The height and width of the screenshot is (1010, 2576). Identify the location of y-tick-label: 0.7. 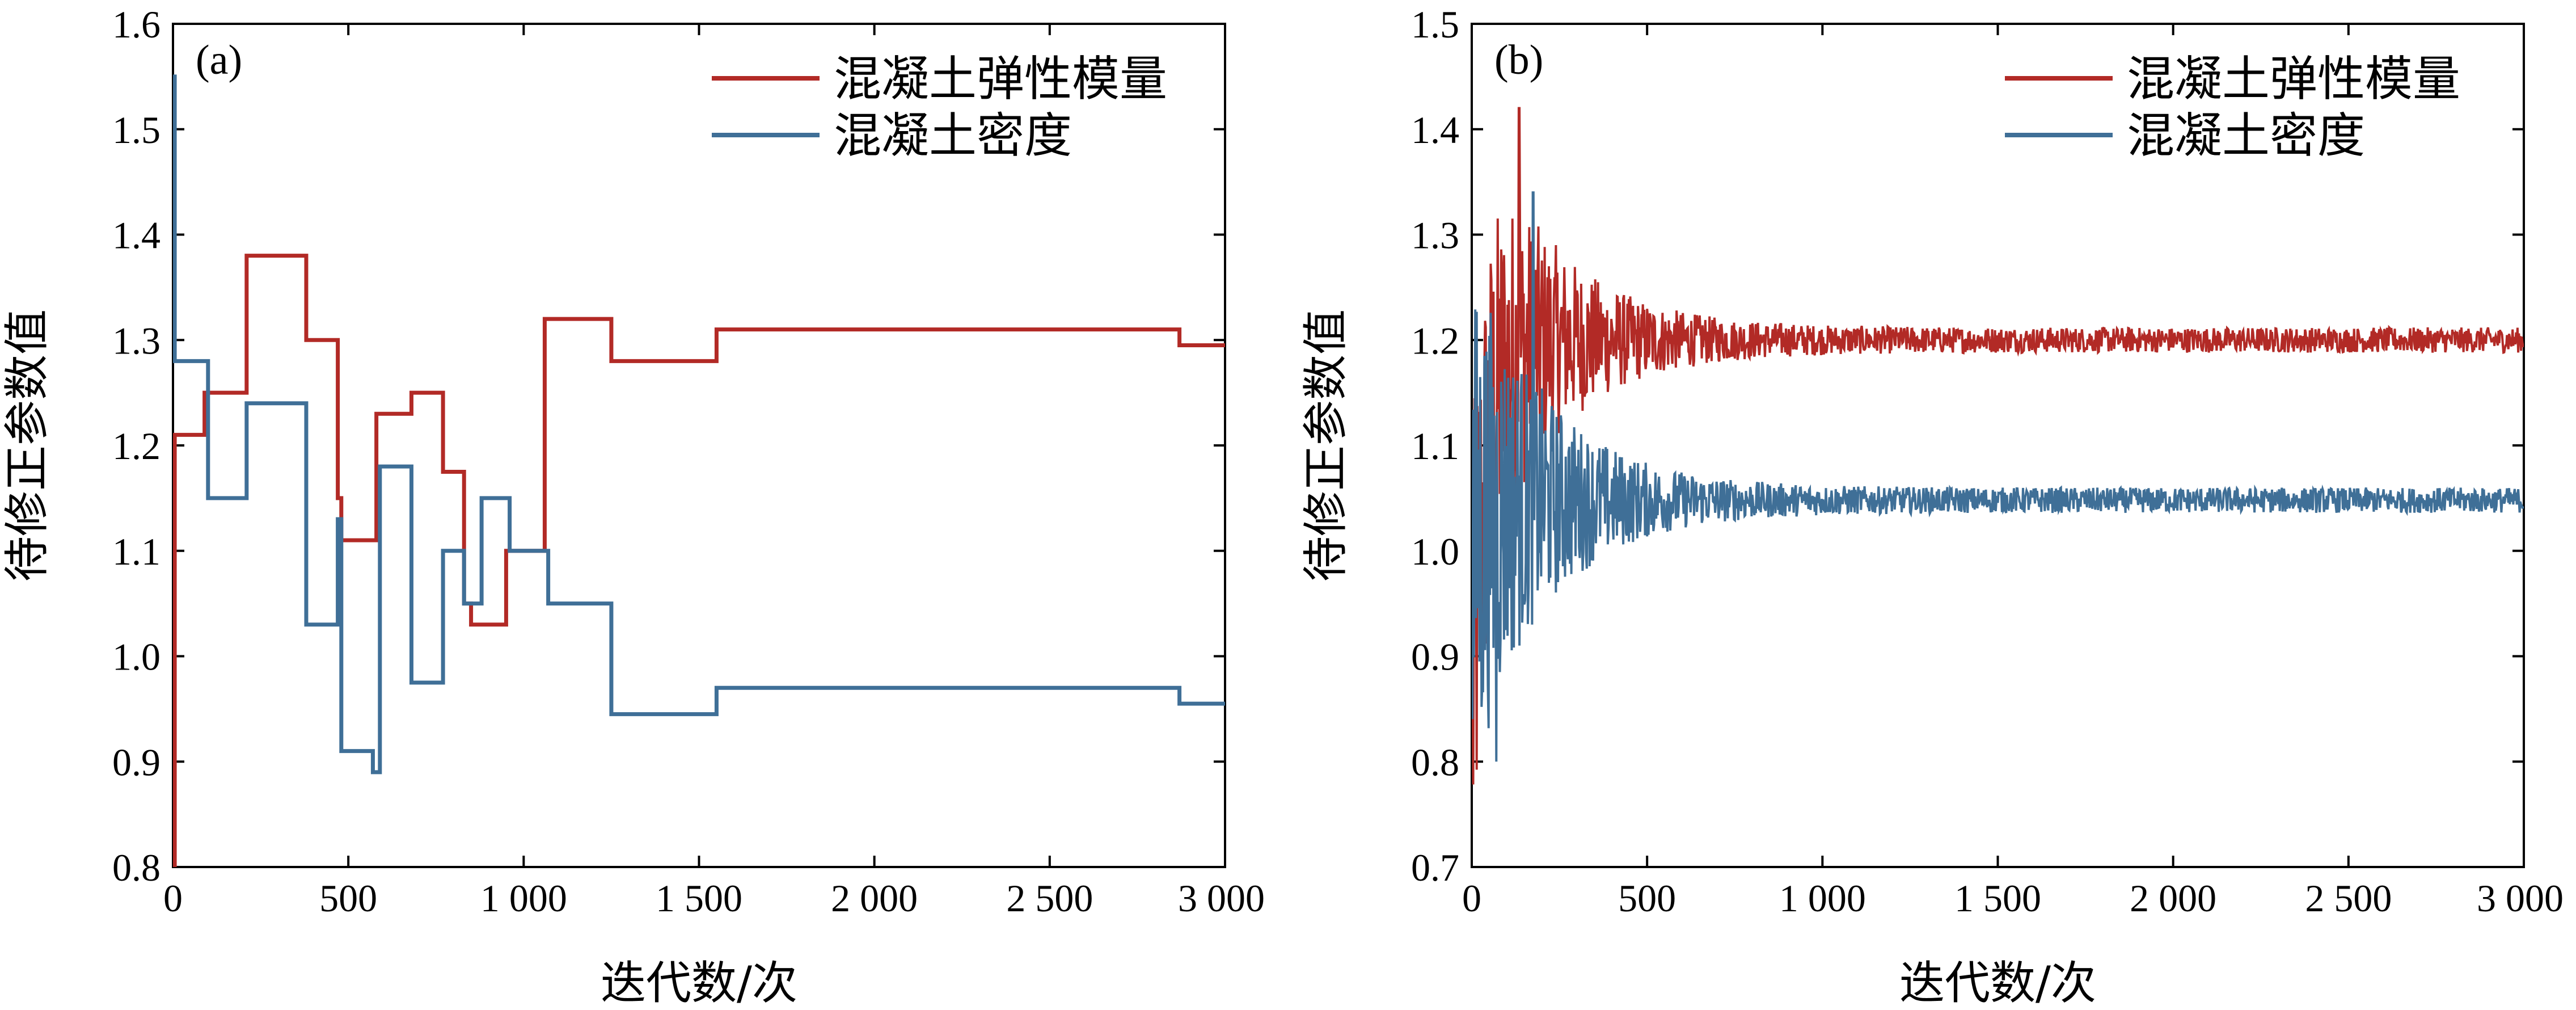
(1435, 868).